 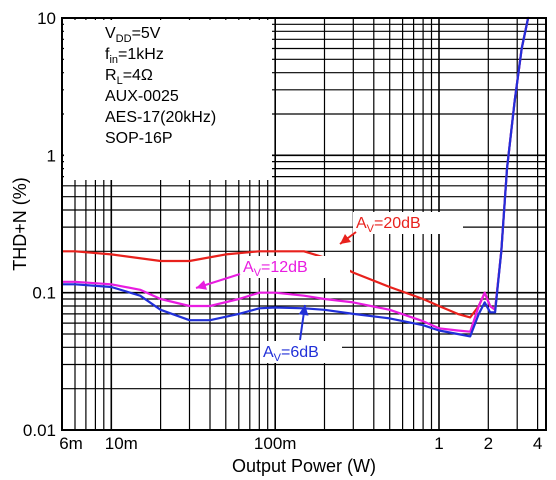 What do you see at coordinates (121, 443) in the screenshot?
I see `x-tick-label: 10m` at bounding box center [121, 443].